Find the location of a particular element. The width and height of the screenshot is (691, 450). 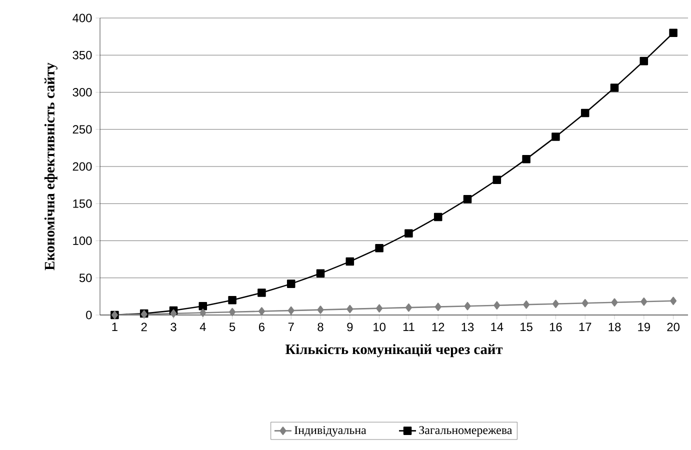

x-tick-label: 7 is located at coordinates (291, 326).